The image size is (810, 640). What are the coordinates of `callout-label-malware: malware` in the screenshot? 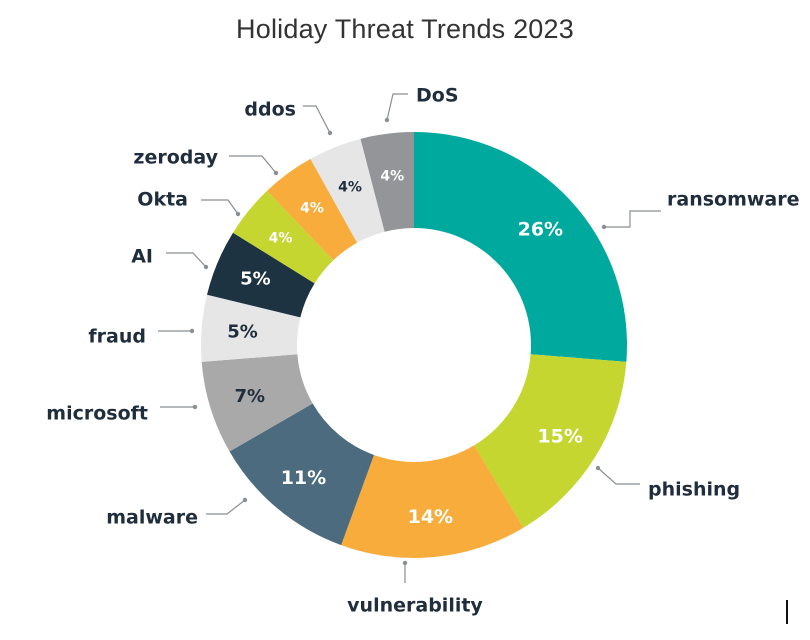 It's located at (152, 518).